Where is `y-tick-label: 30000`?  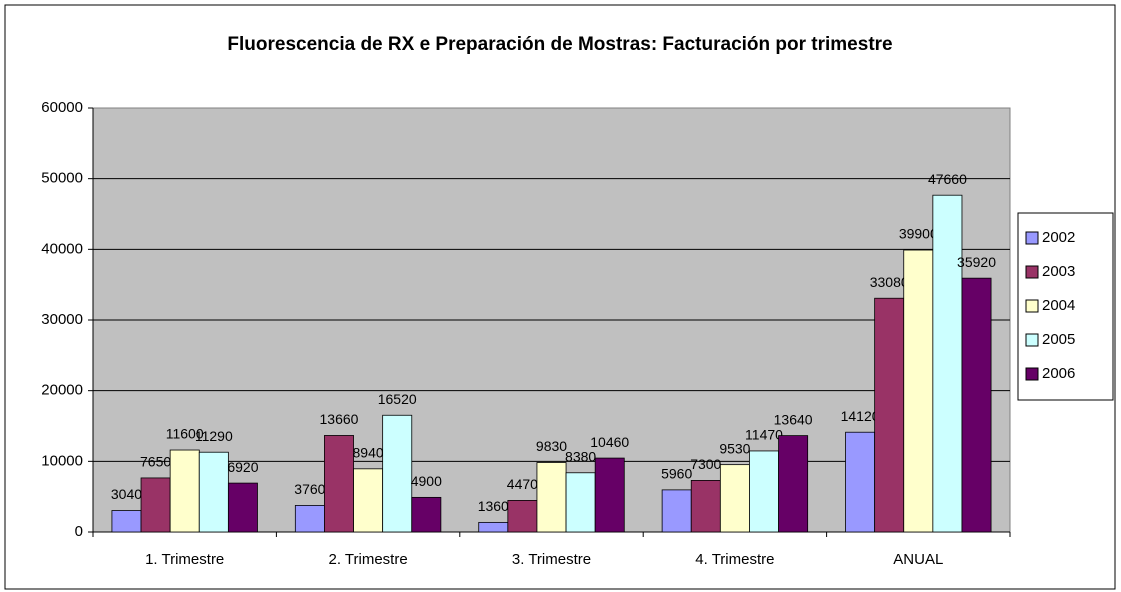 y-tick-label: 30000 is located at coordinates (62, 319).